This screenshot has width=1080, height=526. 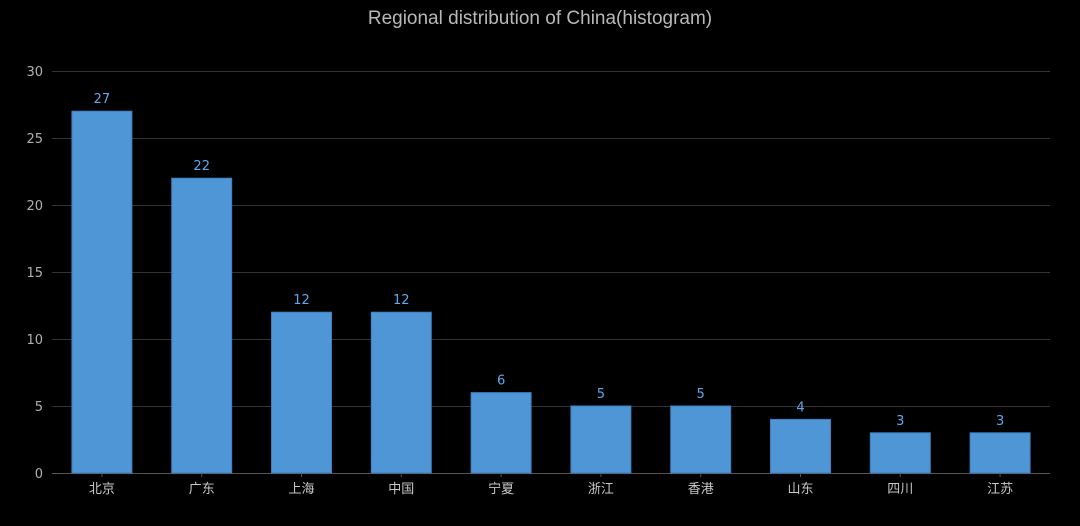 What do you see at coordinates (201, 166) in the screenshot?
I see `data-label: 22` at bounding box center [201, 166].